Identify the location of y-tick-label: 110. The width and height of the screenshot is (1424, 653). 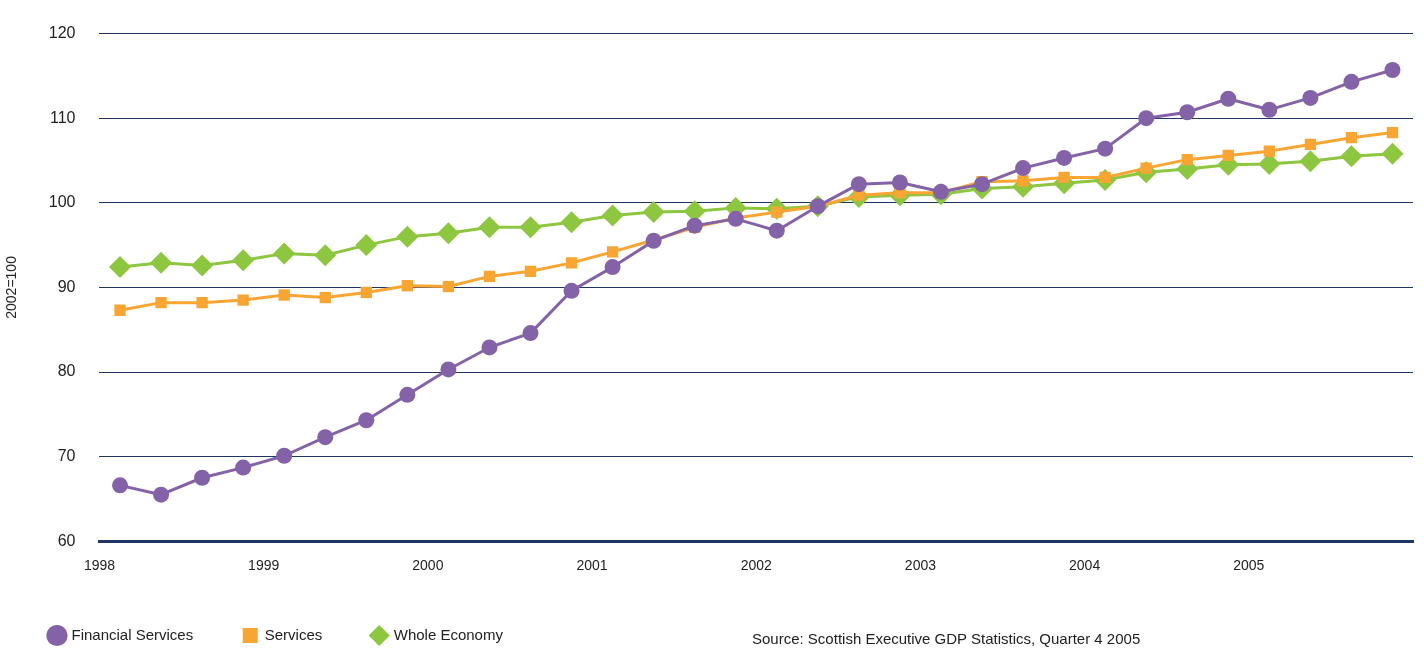
(62, 117).